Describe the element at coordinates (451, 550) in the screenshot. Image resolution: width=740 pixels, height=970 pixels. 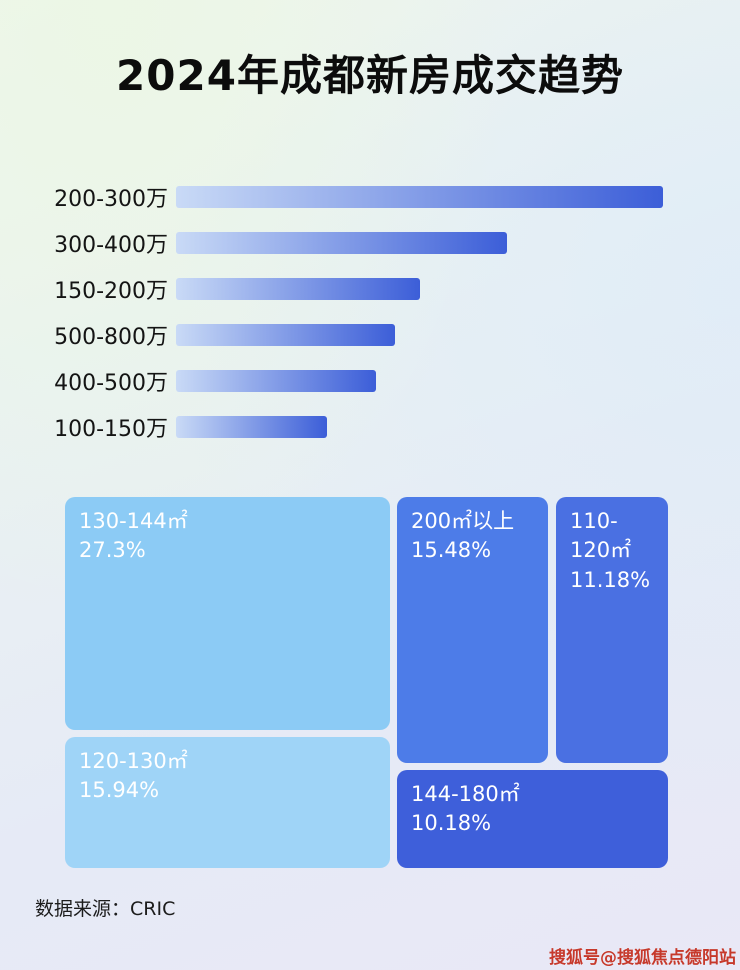
I see `treemap-block-value: 15.48%` at that location.